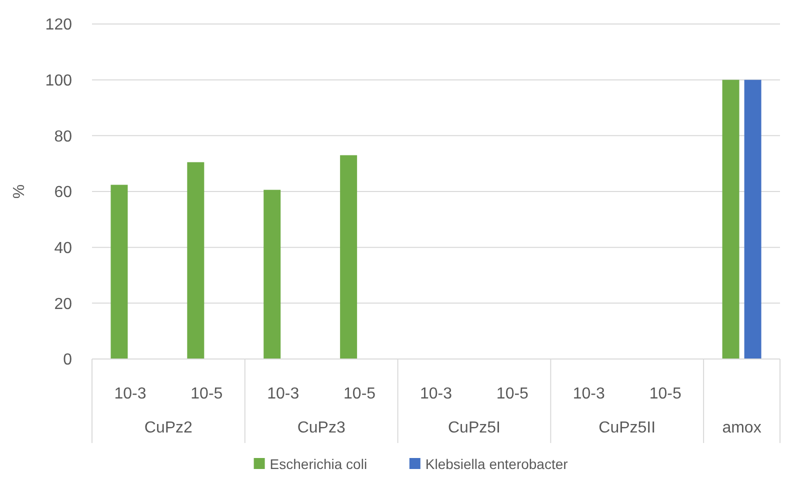 This screenshot has width=790, height=479. What do you see at coordinates (63, 248) in the screenshot?
I see `y-tick-label: 40` at bounding box center [63, 248].